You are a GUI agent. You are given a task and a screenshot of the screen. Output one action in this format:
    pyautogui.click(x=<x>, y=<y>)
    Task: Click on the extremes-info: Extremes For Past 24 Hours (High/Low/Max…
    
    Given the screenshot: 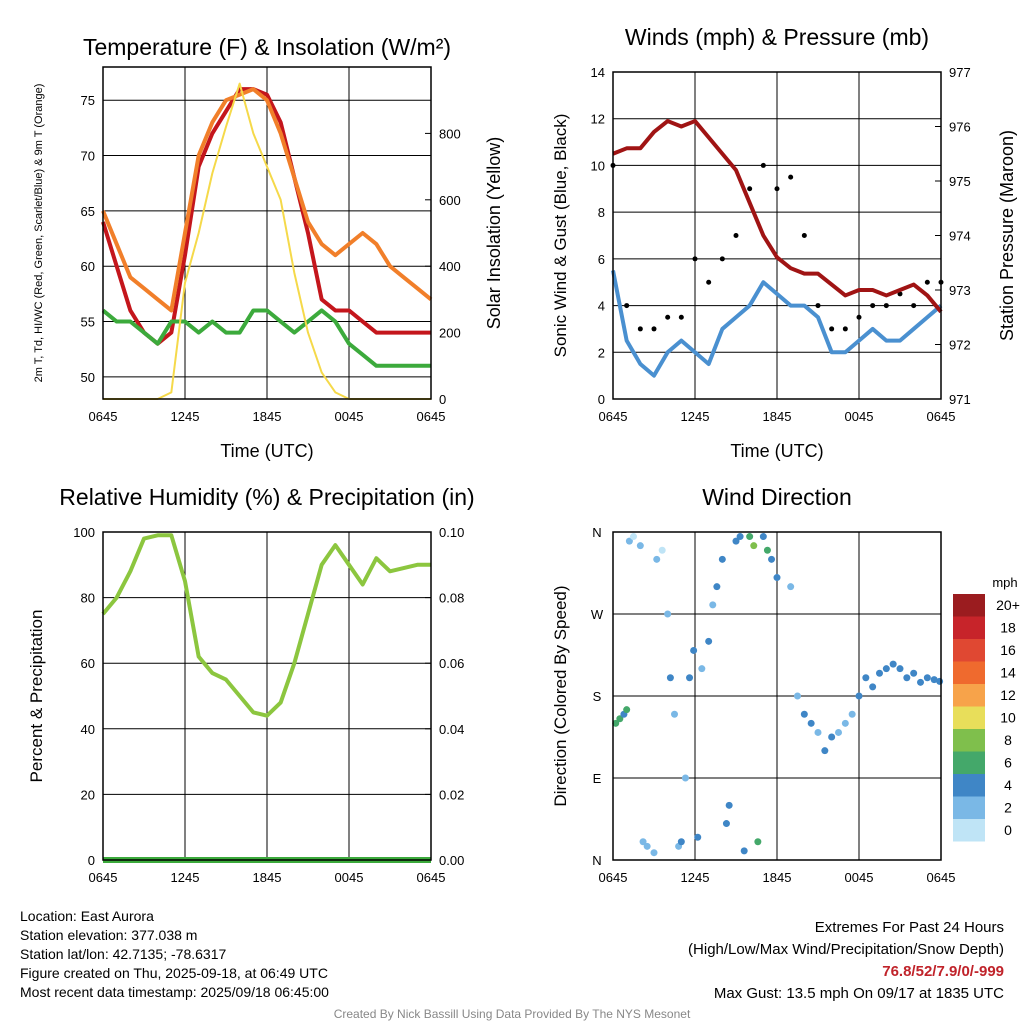 What is the action you would take?
    pyautogui.click(x=846, y=961)
    